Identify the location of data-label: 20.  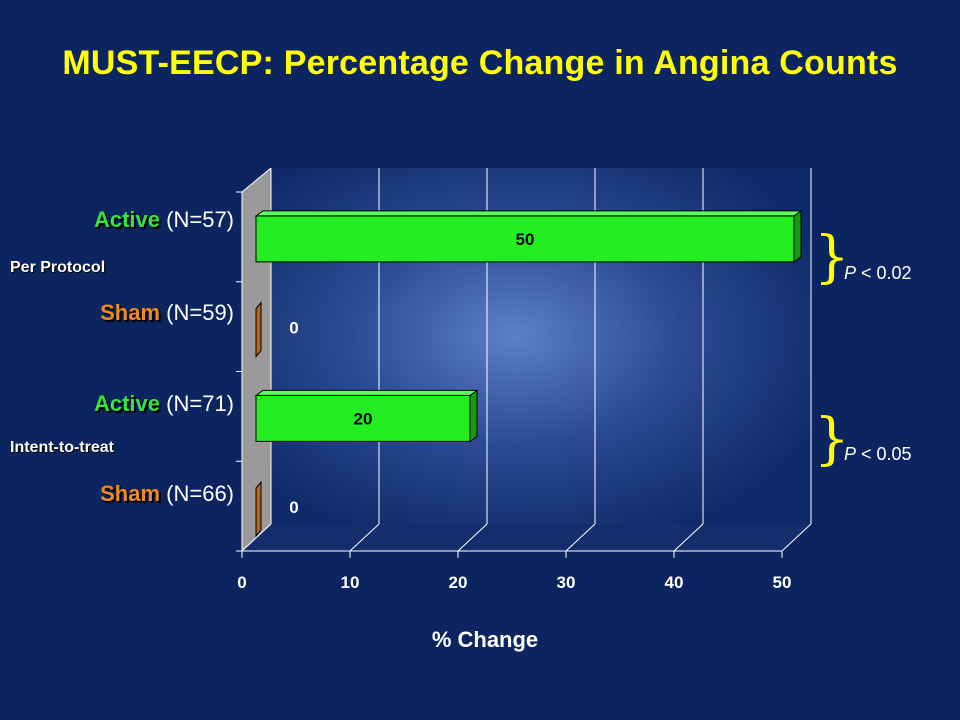
(363, 418).